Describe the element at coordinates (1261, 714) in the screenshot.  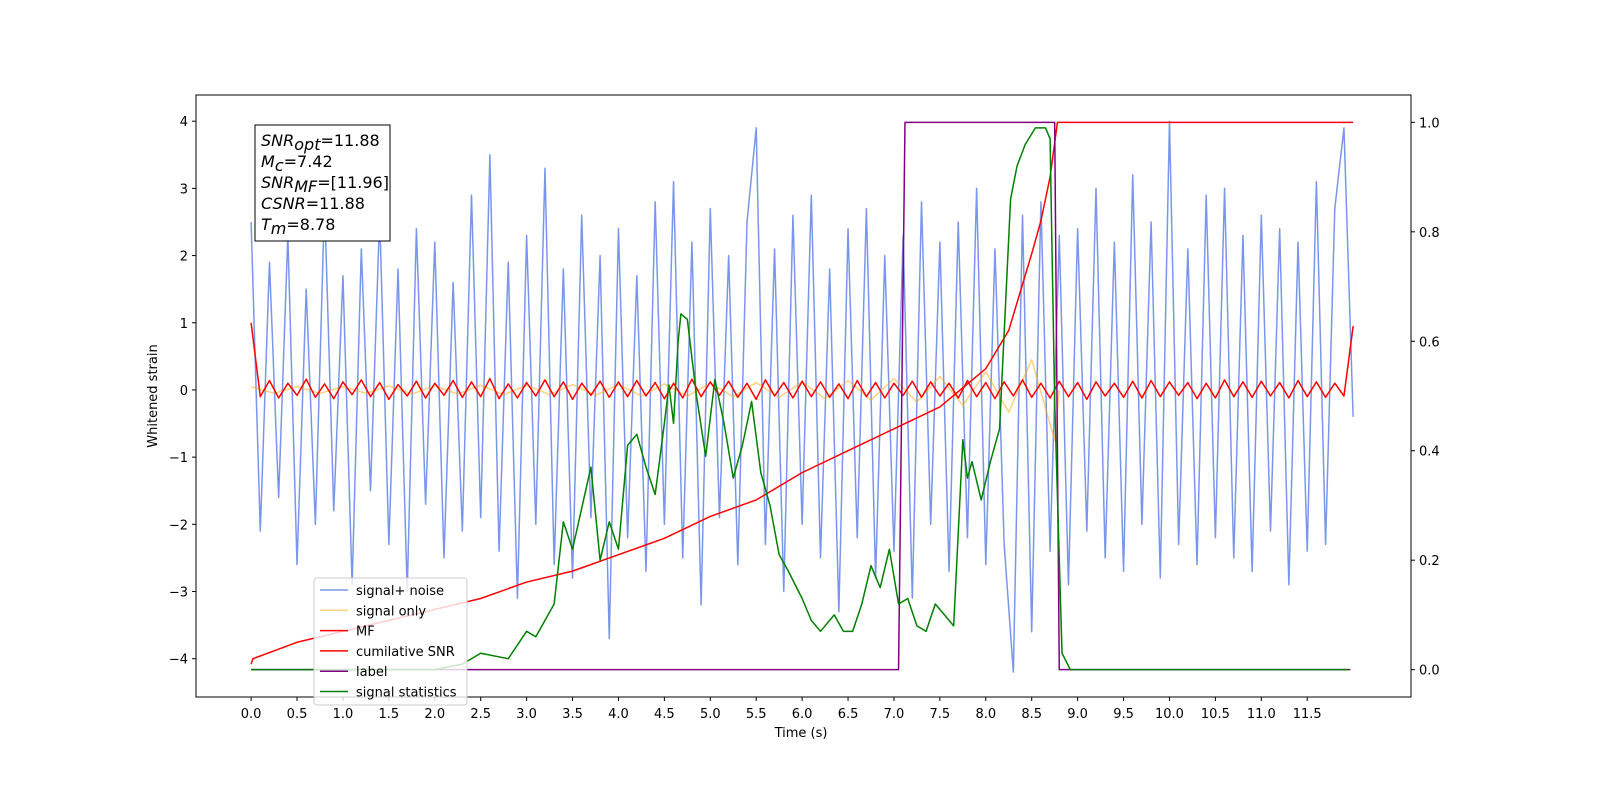
I see `x-tick-label: 11.0` at that location.